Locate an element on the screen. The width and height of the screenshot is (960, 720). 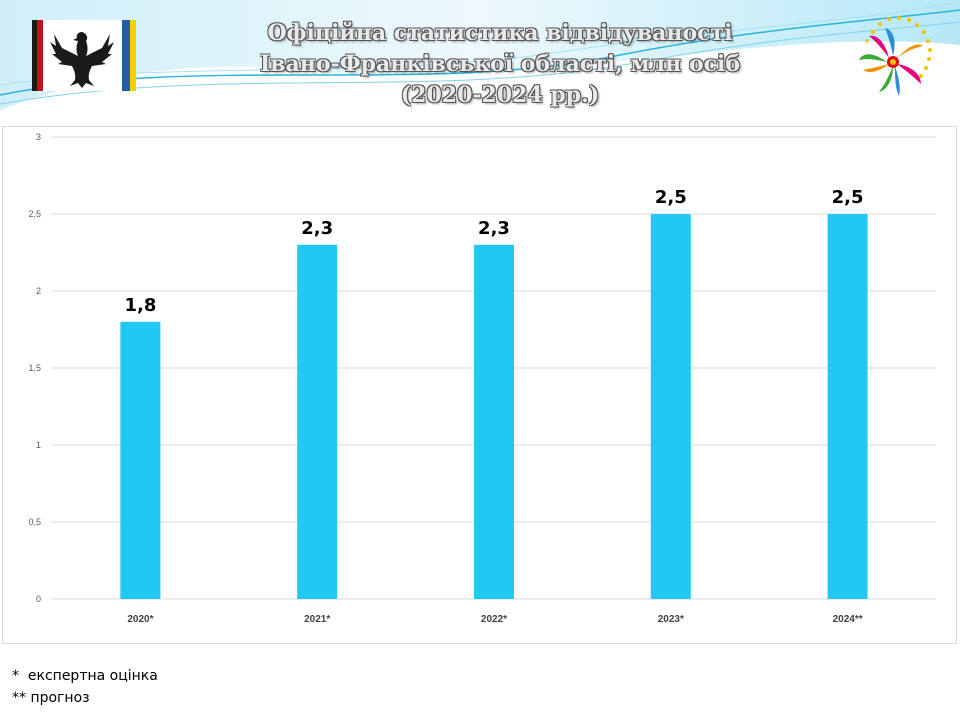
y-tick-label: 3 is located at coordinates (38, 137).